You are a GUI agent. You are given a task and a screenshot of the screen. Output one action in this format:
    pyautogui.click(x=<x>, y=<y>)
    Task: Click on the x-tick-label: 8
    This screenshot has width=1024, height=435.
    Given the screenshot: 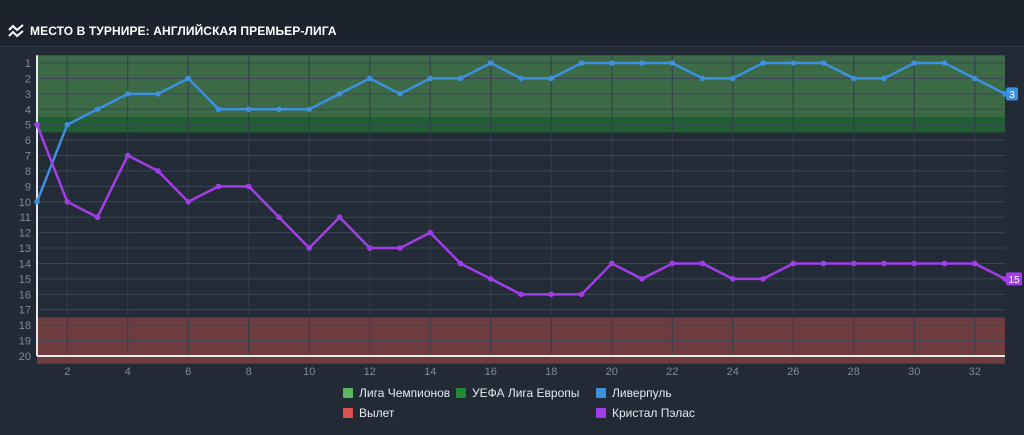 What is the action you would take?
    pyautogui.click(x=249, y=372)
    